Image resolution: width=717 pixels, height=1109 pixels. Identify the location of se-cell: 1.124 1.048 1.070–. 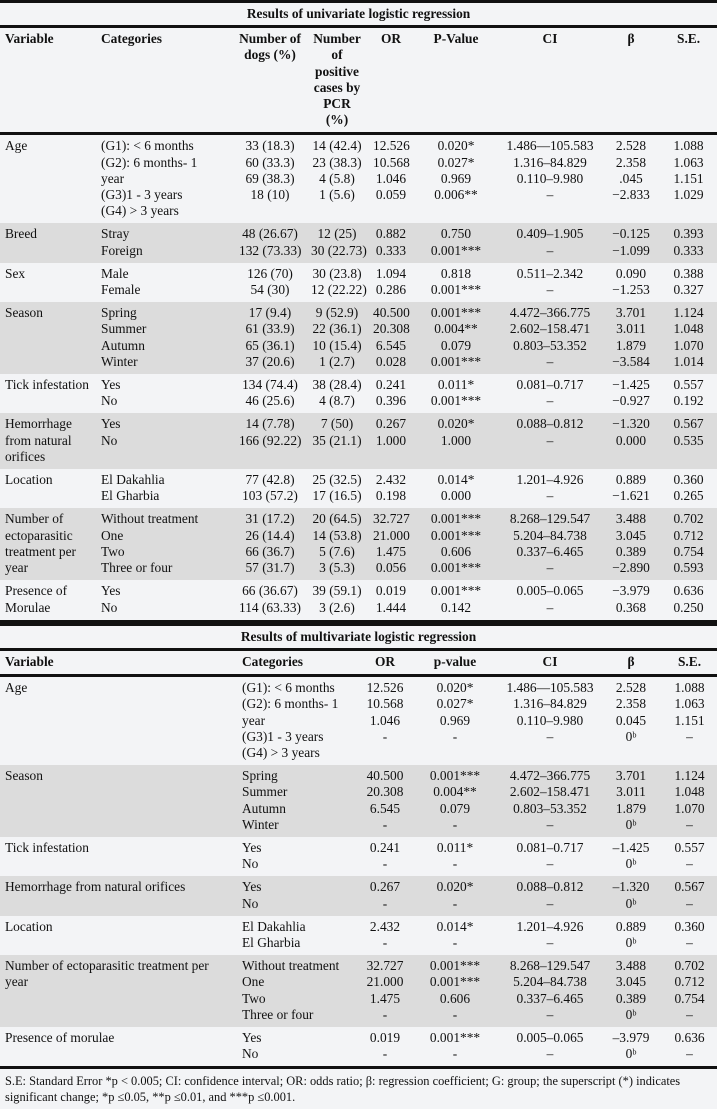
(689, 801).